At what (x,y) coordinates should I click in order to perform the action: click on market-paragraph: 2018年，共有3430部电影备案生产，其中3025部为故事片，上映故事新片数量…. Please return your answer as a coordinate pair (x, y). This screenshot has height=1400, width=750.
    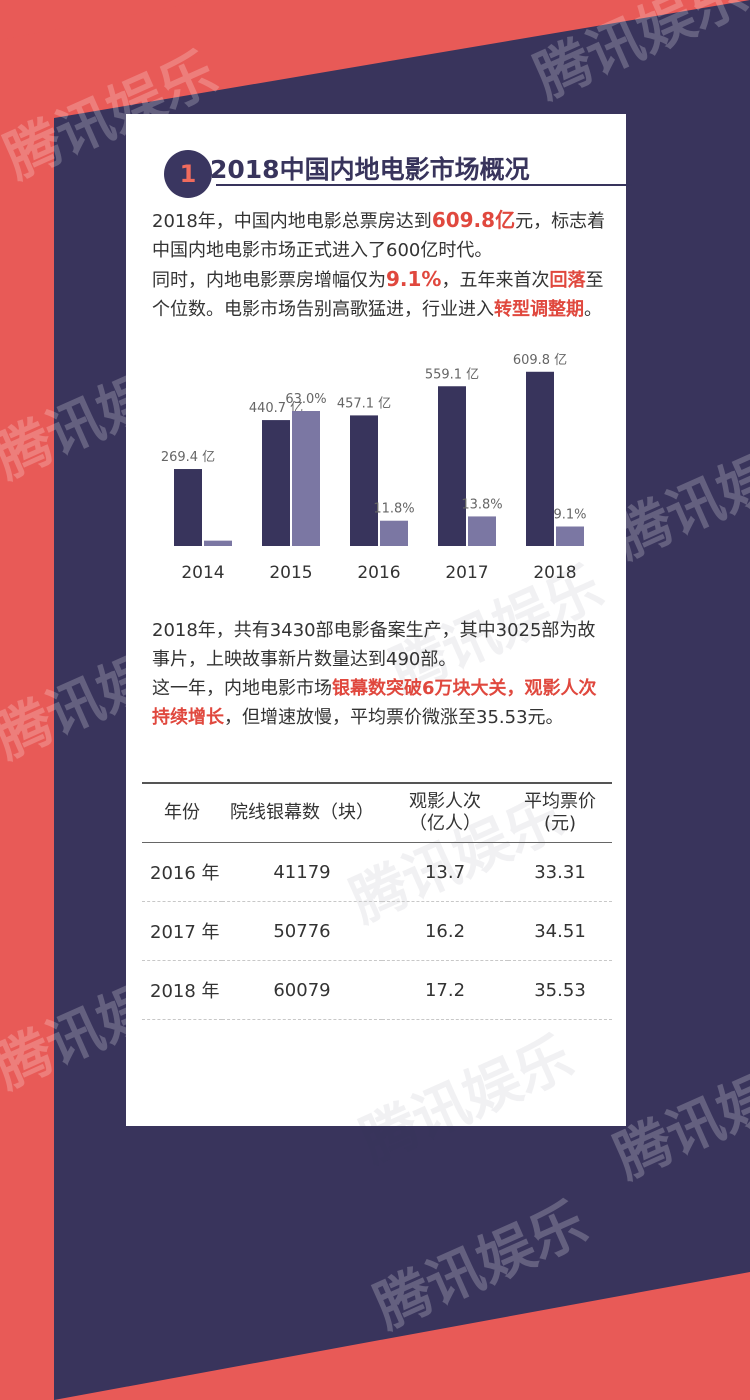
    Looking at the image, I should click on (382, 674).